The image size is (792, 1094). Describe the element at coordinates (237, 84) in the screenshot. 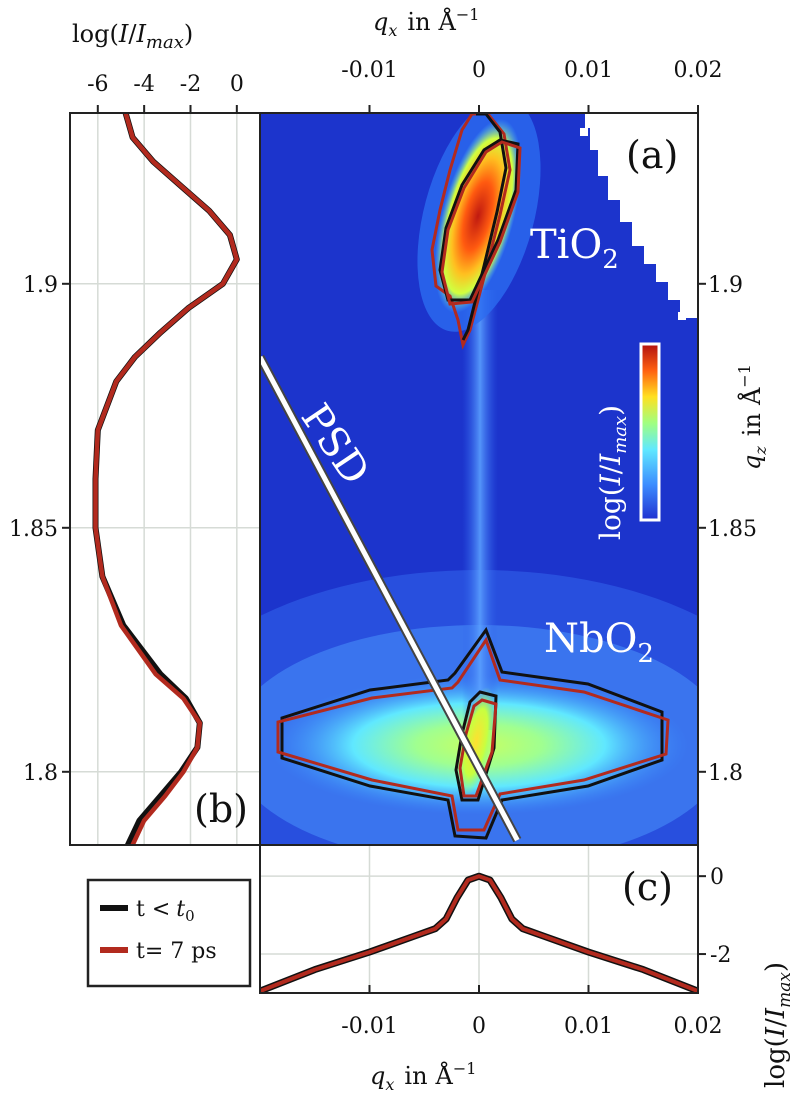

I see `panel-b-xtick-label: 0` at that location.